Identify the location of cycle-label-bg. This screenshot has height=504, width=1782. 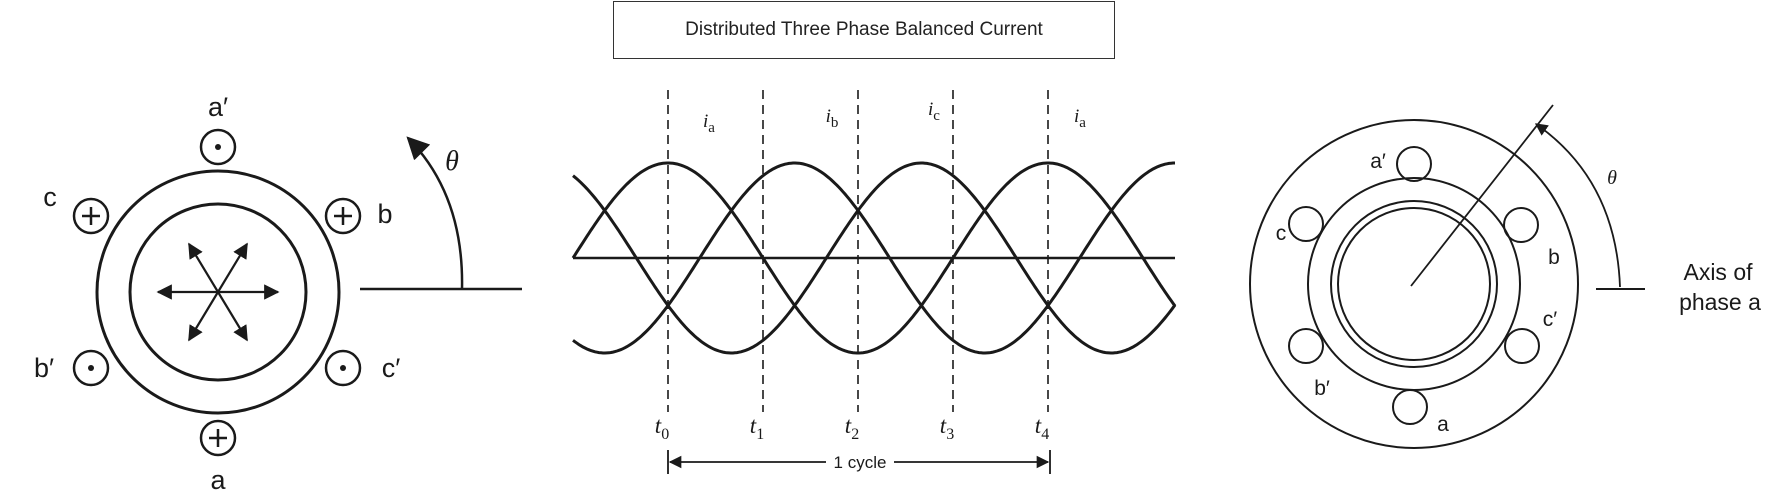
(860, 461).